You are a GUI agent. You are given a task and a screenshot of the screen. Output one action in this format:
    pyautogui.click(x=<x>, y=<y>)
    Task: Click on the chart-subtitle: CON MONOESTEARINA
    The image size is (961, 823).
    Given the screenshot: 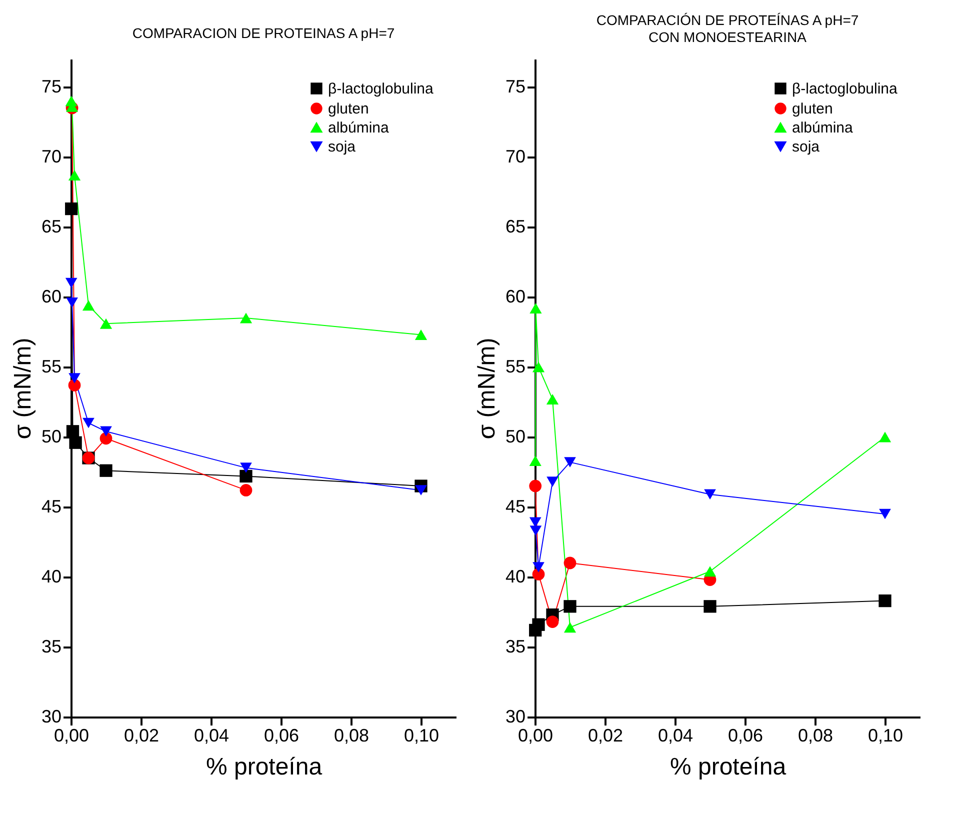 What is the action you would take?
    pyautogui.click(x=728, y=37)
    